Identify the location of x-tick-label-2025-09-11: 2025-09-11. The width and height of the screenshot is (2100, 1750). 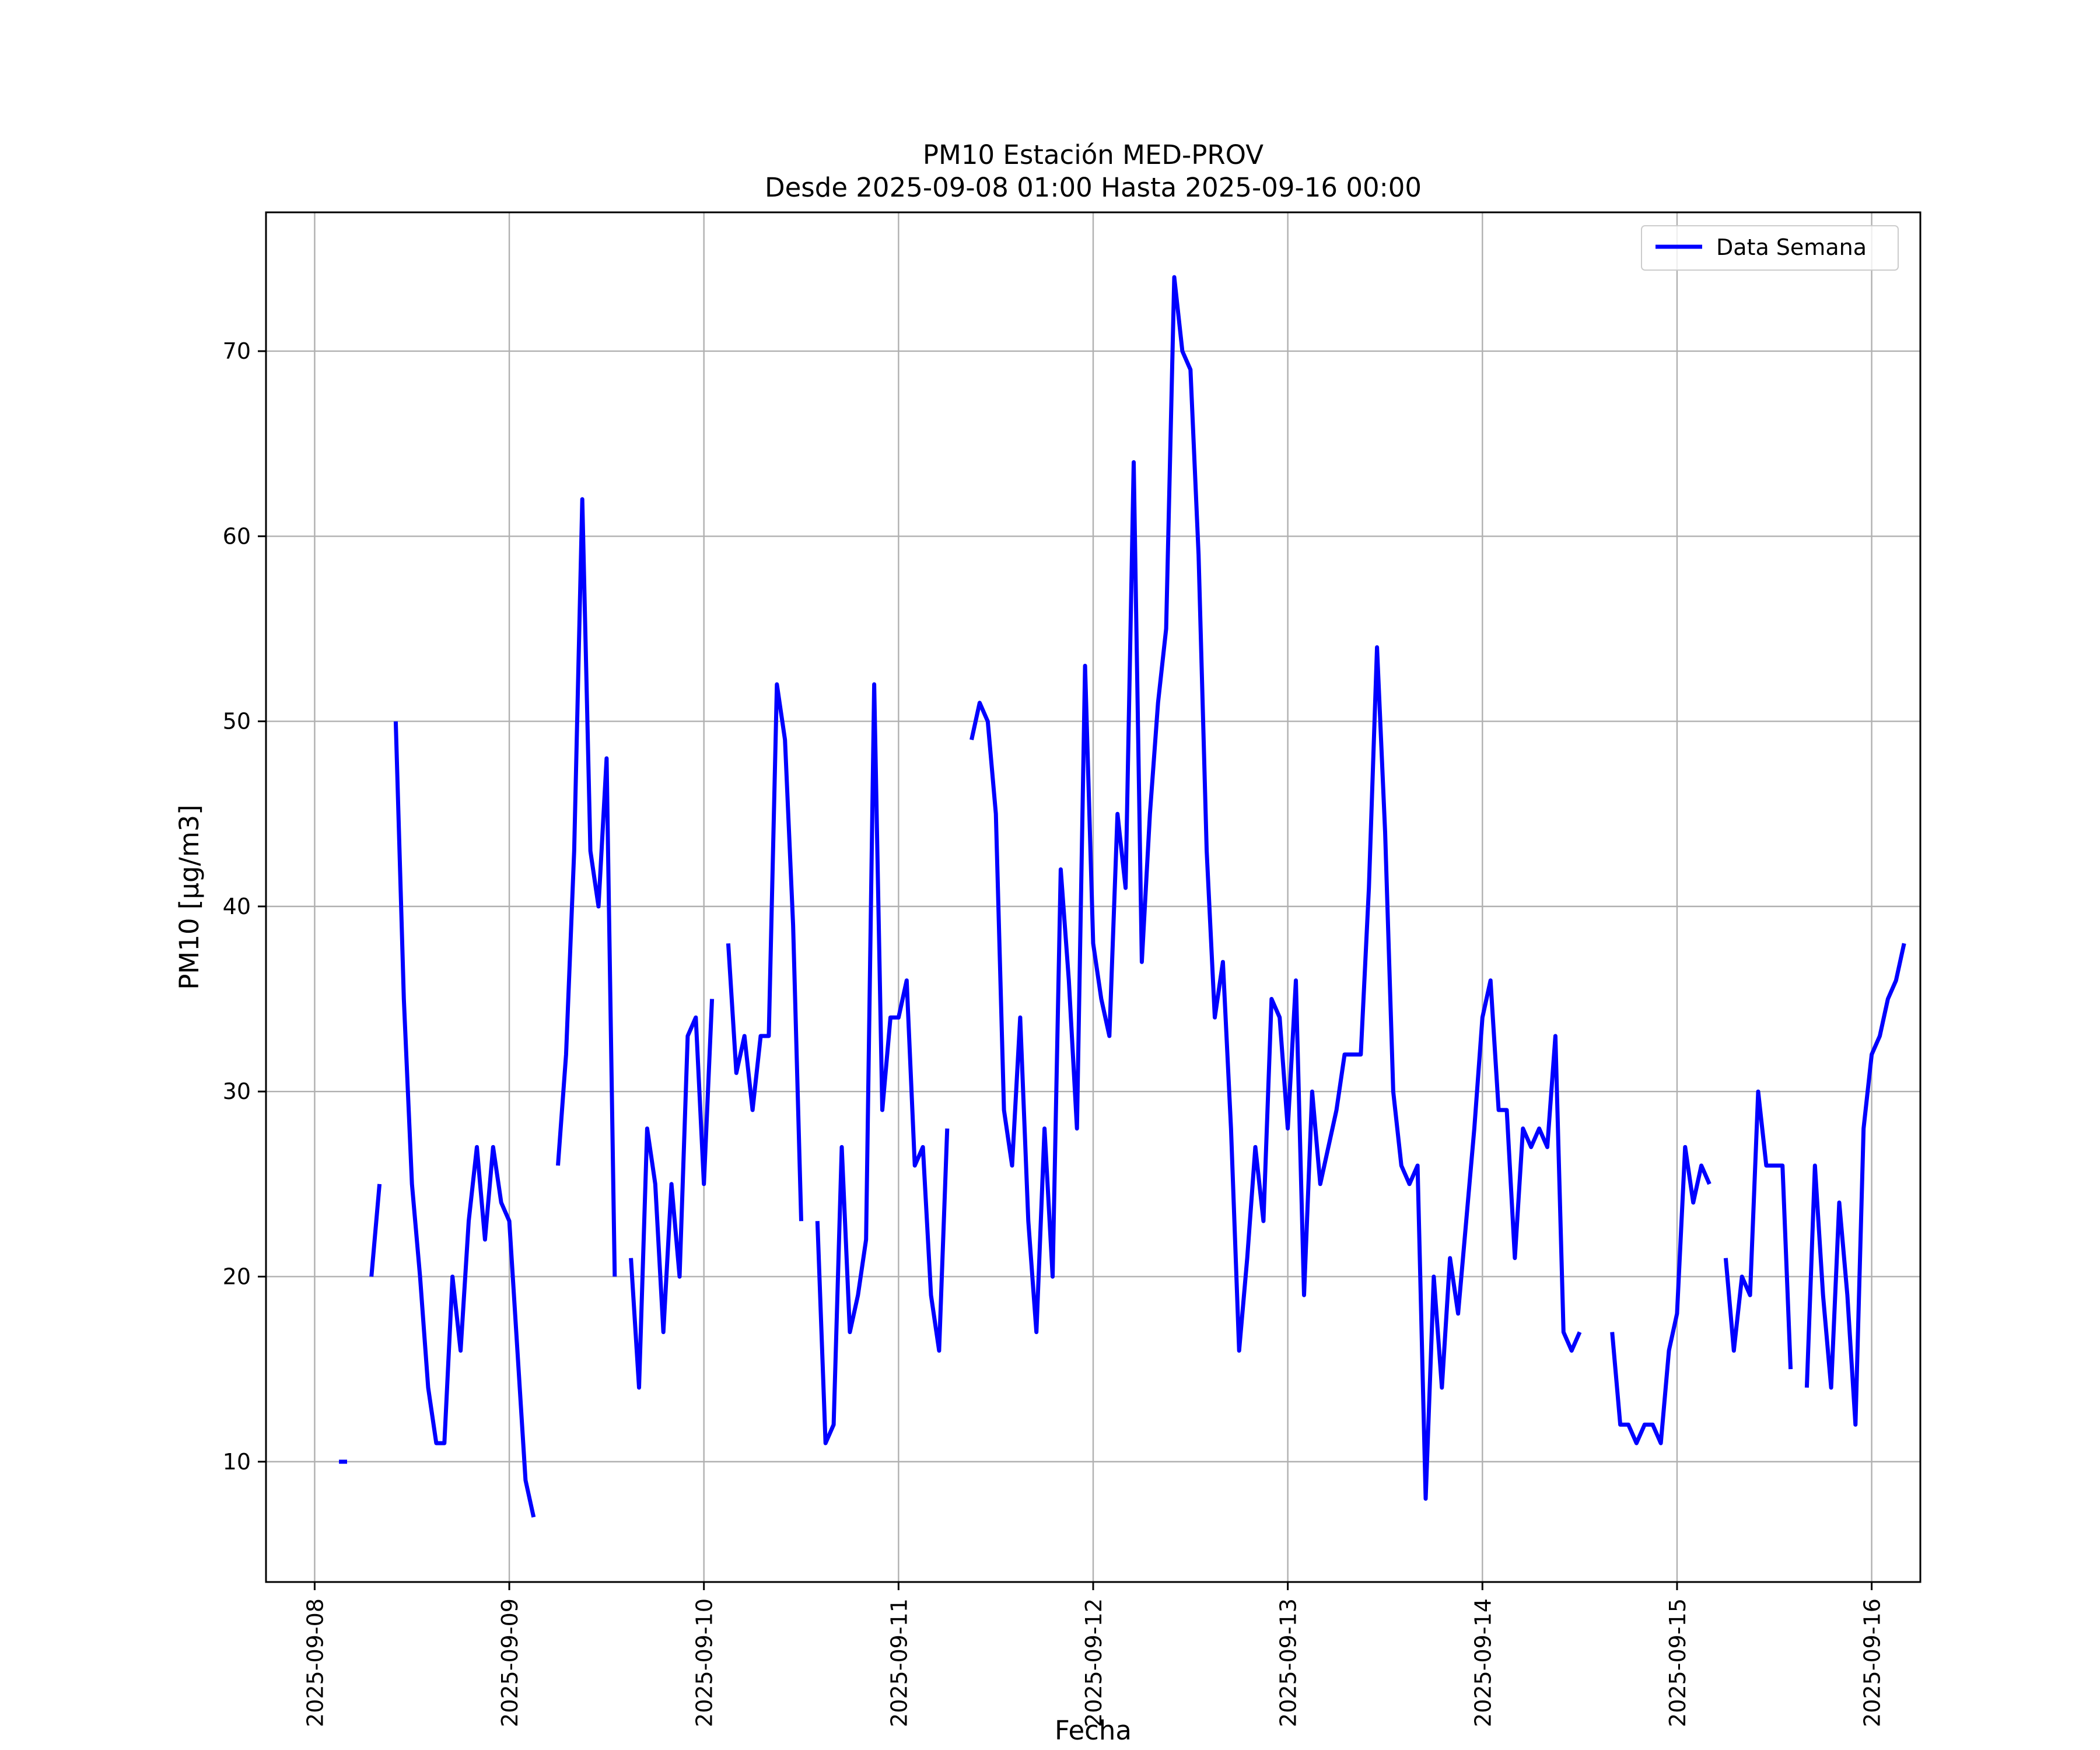
(899, 1662).